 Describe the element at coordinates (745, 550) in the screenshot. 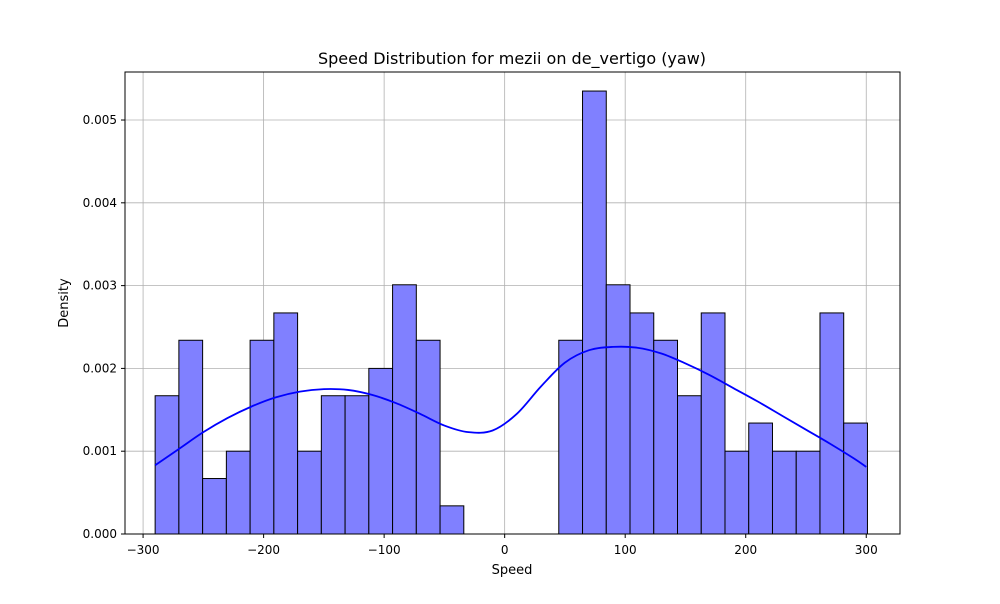

I see `x-tick-label: 200` at that location.